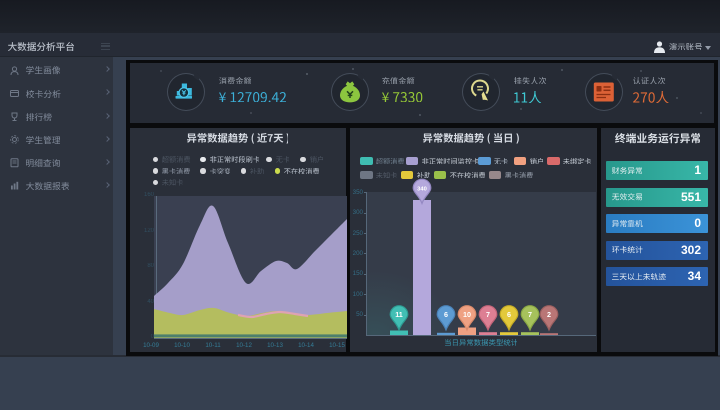  I want to click on svg-text: 340, so click(422, 189).